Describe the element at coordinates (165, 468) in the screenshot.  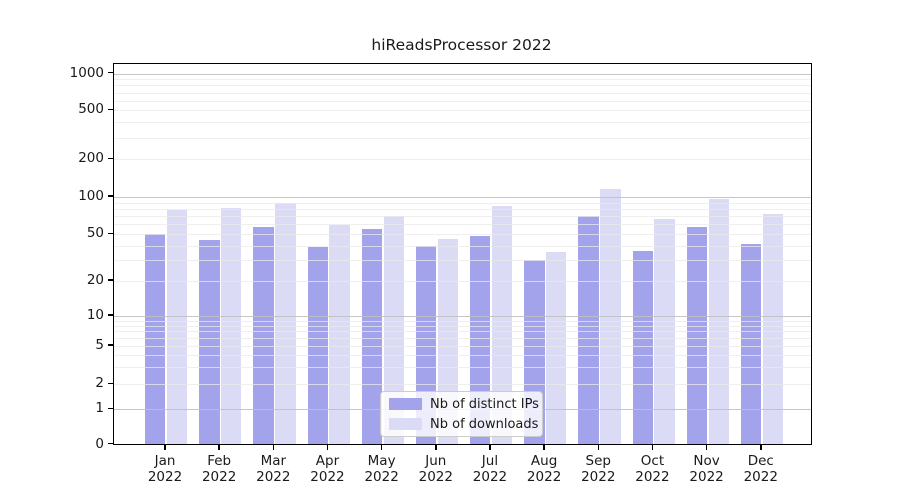
I see `x-tick-label: Jan 2022` at that location.